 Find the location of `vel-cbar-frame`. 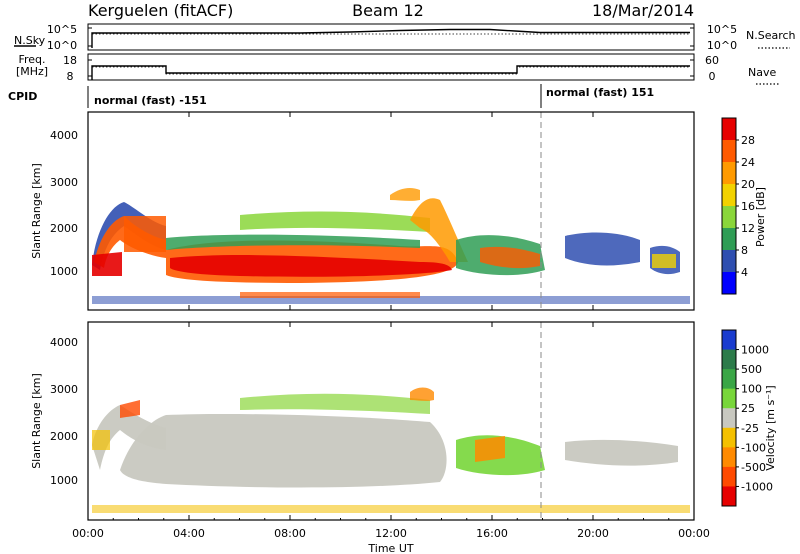

vel-cbar-frame is located at coordinates (729, 418).